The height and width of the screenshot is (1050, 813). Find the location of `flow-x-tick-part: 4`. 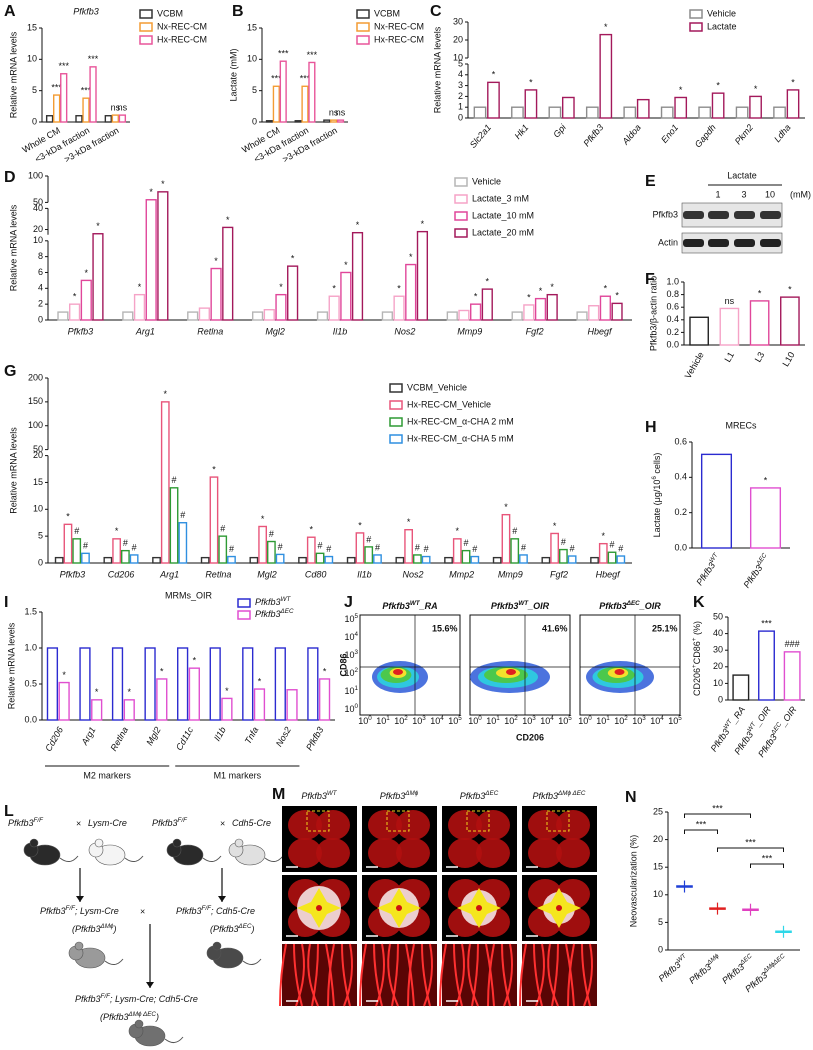

flow-x-tick-part: 4 is located at coordinates (442, 718).